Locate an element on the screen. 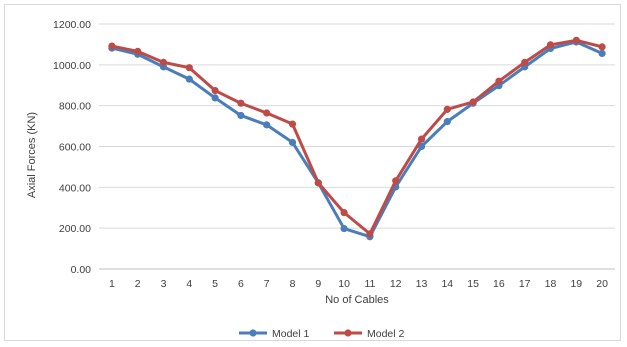  y-tick-label: 1200.00 is located at coordinates (72, 25).